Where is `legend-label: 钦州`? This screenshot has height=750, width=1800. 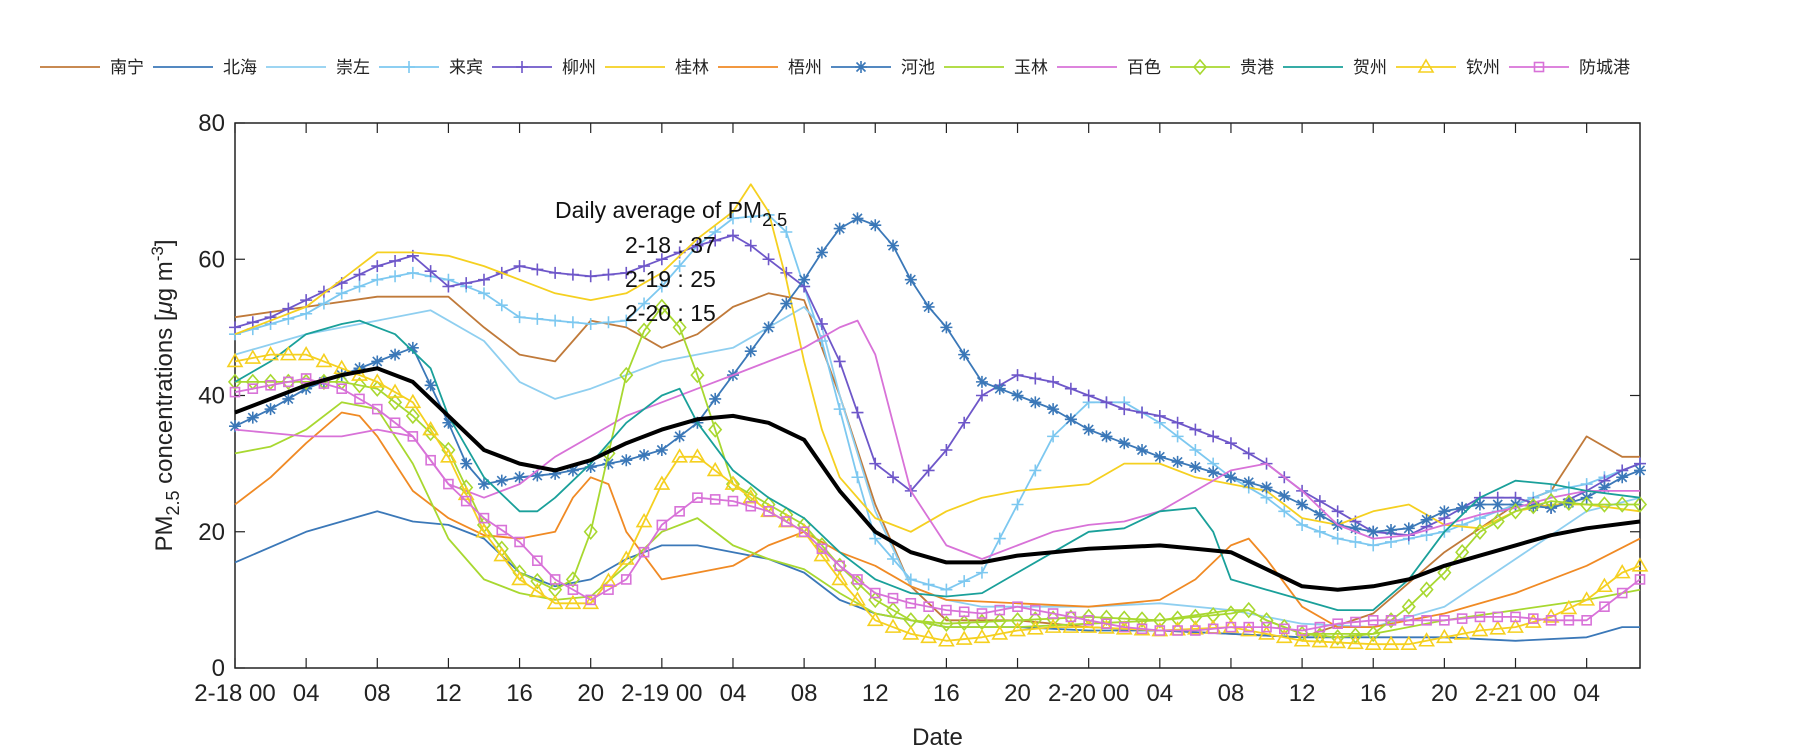 legend-label: 钦州 is located at coordinates (1483, 67).